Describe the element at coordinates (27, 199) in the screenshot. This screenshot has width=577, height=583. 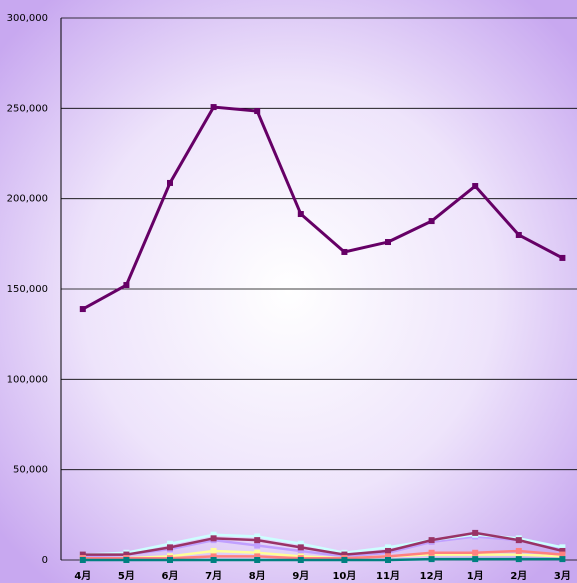
I see `y-tick-label: 200,000` at that location.